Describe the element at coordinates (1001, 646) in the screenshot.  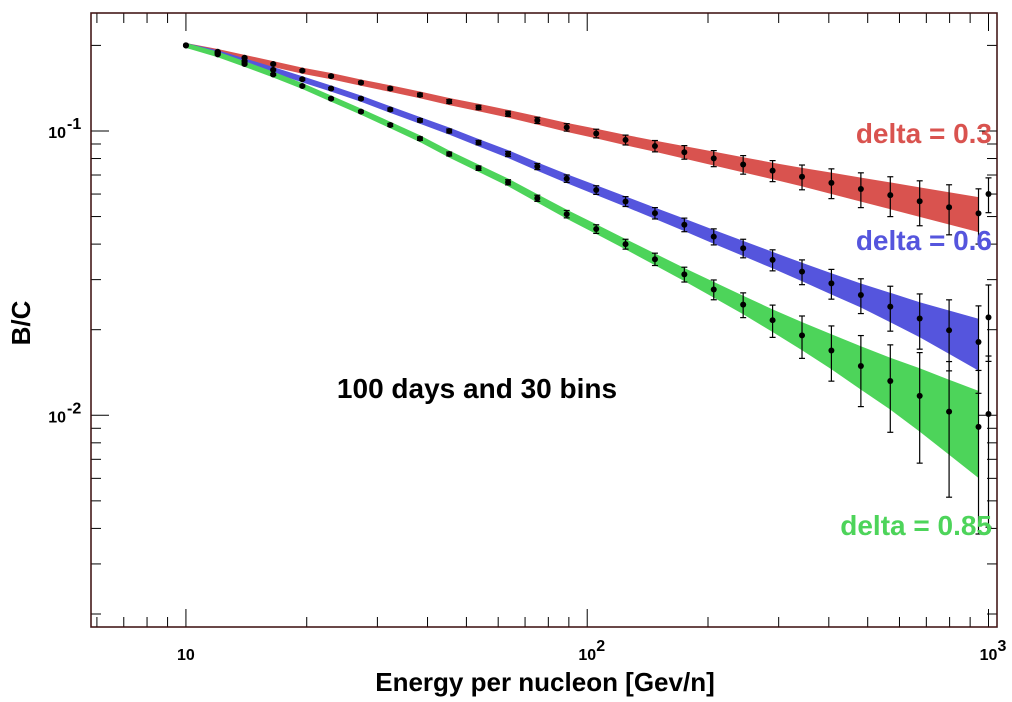
I see `x-tick-exponent: 3` at that location.